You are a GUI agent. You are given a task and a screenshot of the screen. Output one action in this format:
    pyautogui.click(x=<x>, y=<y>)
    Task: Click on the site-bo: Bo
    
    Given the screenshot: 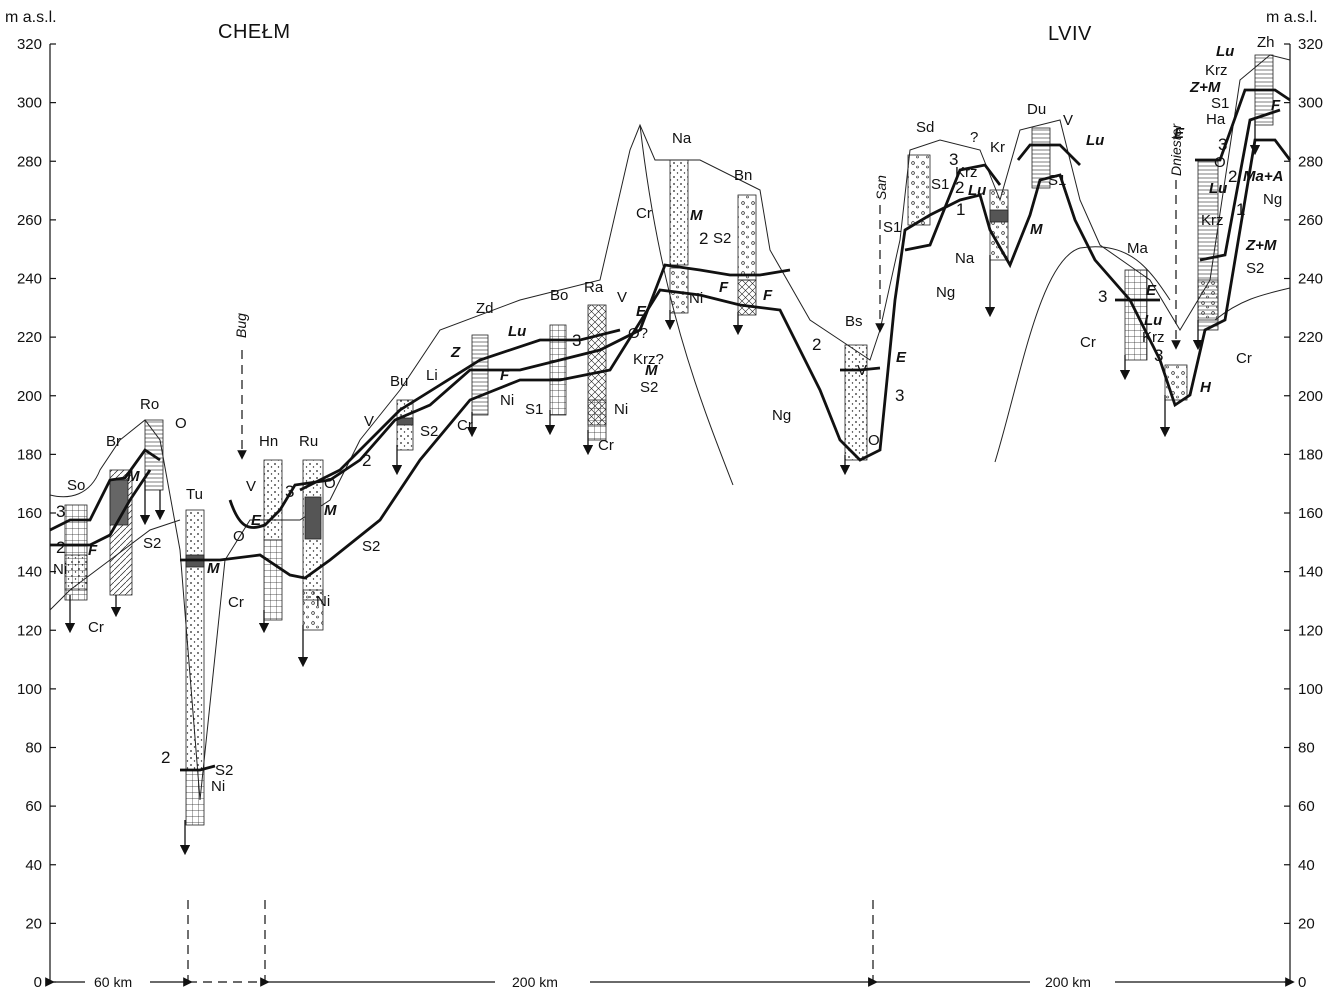 What is the action you would take?
    pyautogui.click(x=559, y=295)
    